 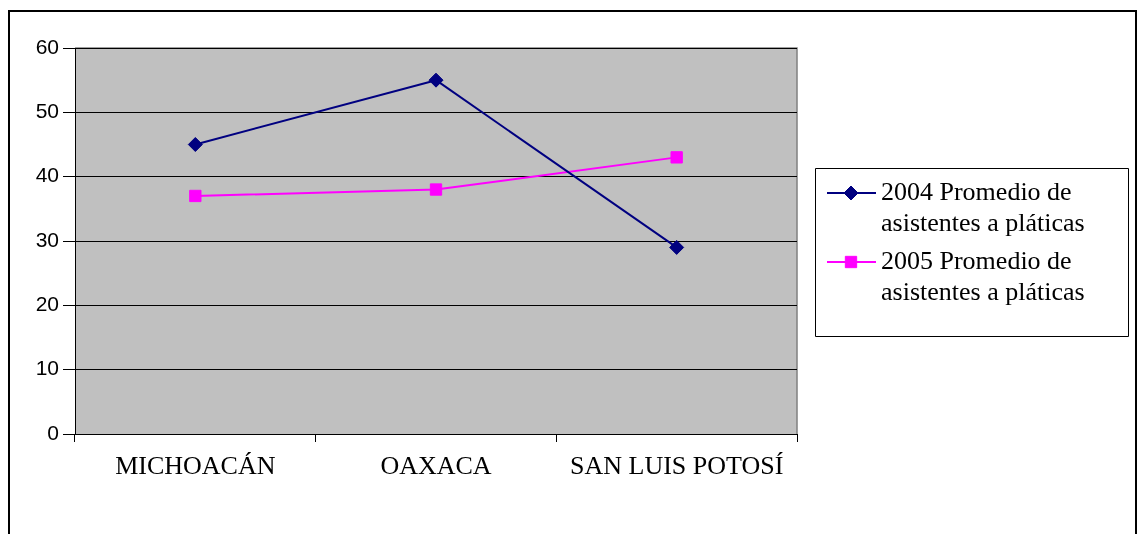 I want to click on x-tick-label: MICHOACÁN, so click(x=195, y=466).